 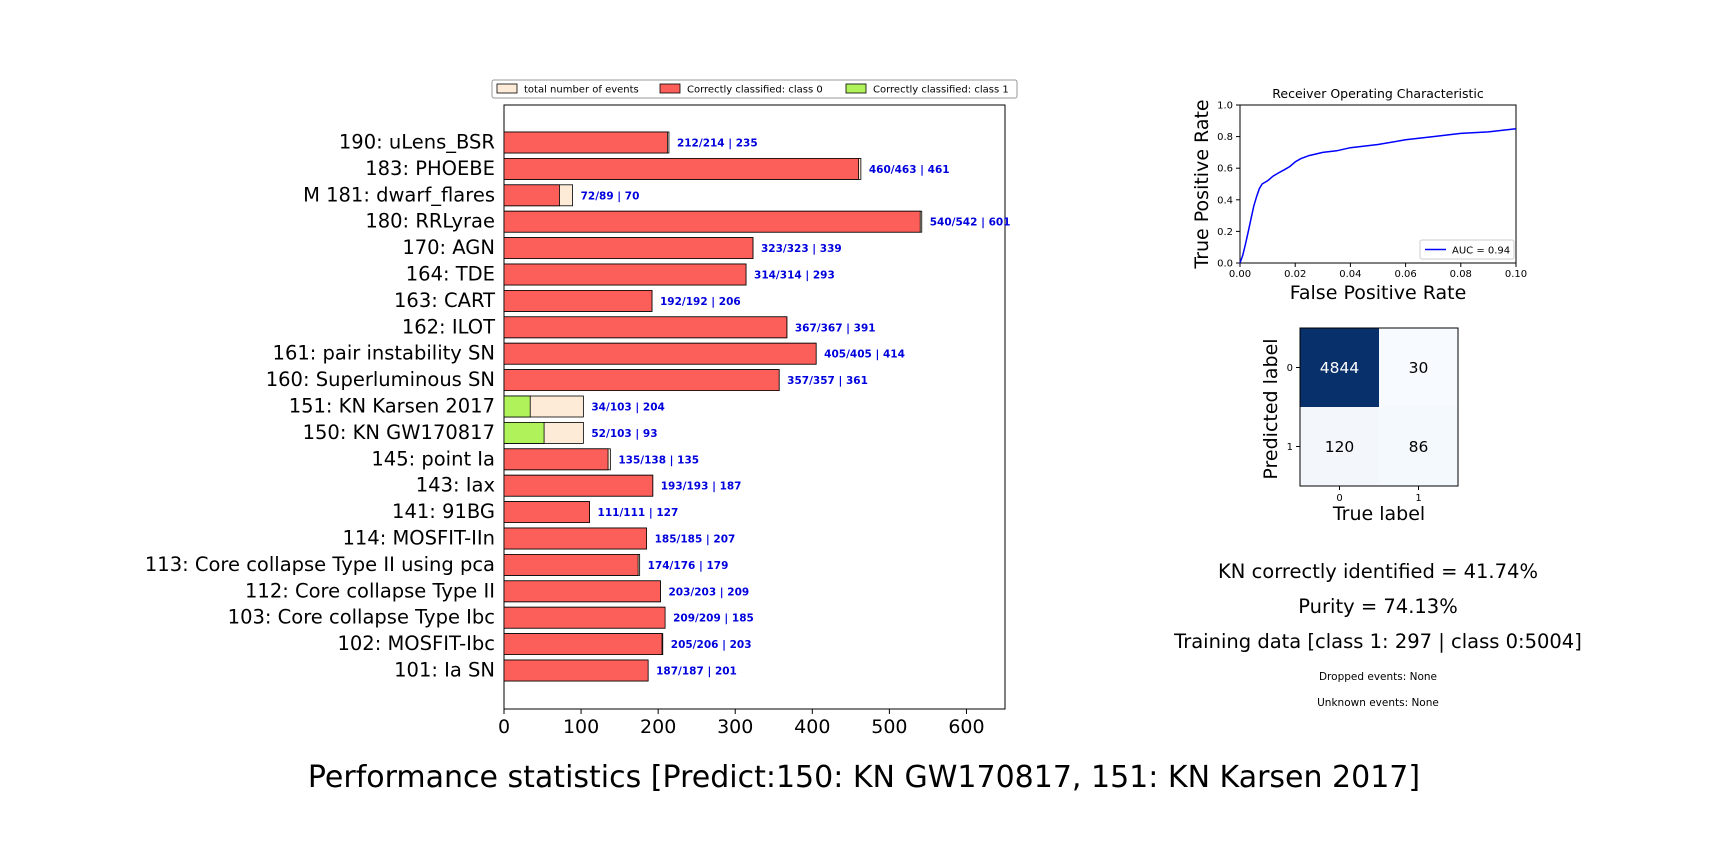 What do you see at coordinates (504, 727) in the screenshot?
I see `bar-x-tick: 0` at bounding box center [504, 727].